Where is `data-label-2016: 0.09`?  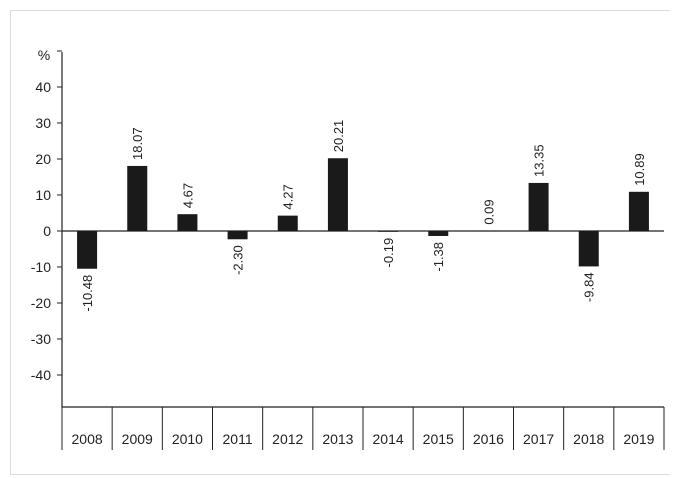 data-label-2016: 0.09 is located at coordinates (488, 211).